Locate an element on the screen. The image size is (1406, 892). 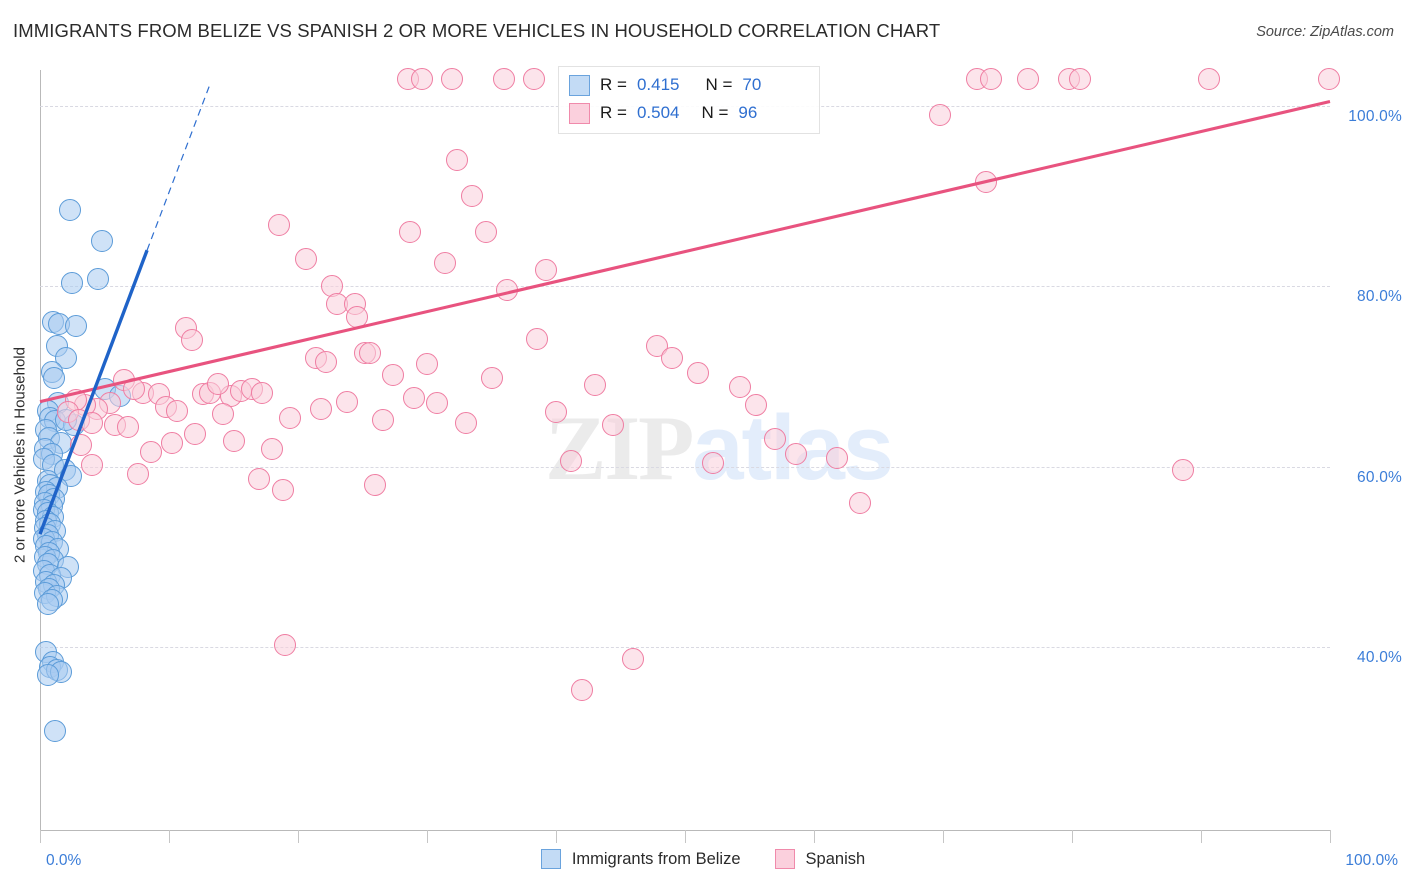
x-axis-label-max: 100.0% is located at coordinates (1371, 860).